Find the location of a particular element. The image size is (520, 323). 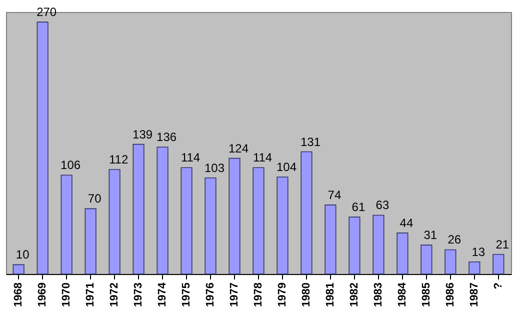

data-label: 21 is located at coordinates (503, 244).